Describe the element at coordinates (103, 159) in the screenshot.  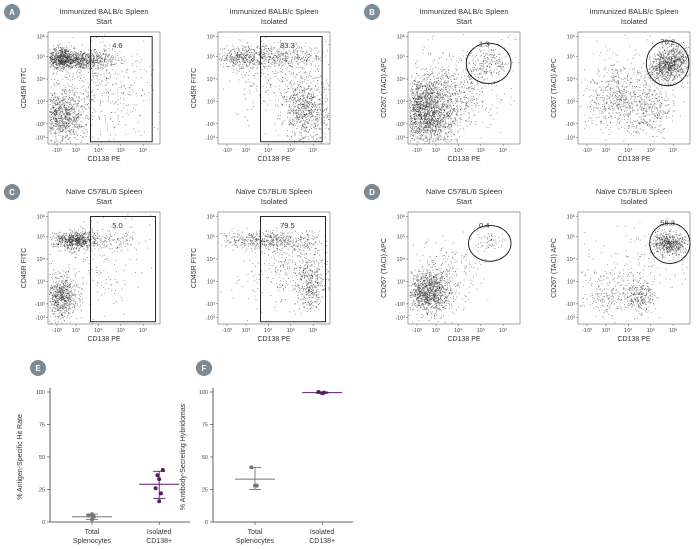
I see `x-axis-label: CD138 PE` at that location.